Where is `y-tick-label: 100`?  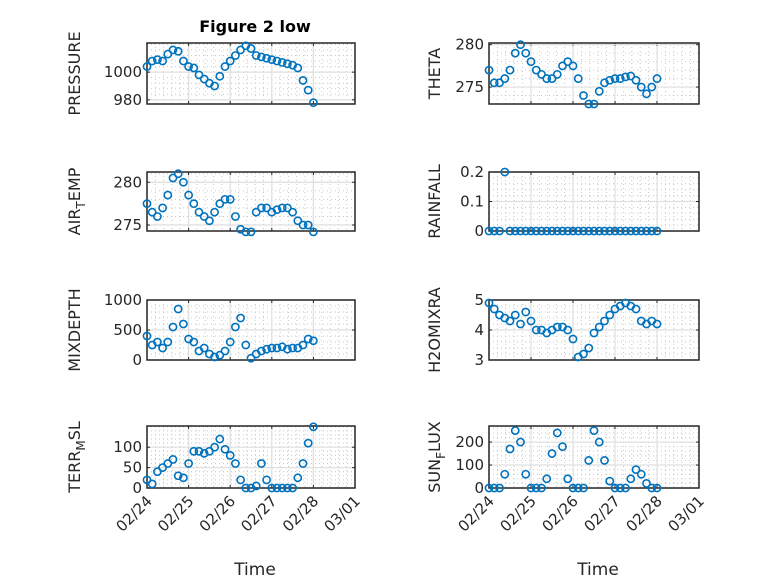 y-tick-label: 100 is located at coordinates (469, 465).